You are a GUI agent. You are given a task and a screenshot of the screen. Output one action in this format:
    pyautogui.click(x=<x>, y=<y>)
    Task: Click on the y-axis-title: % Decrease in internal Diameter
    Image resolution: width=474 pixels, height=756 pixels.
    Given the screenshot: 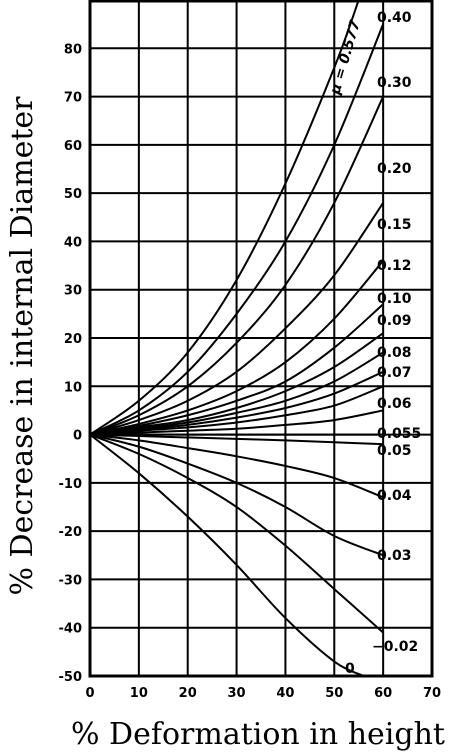 What is the action you would take?
    pyautogui.click(x=22, y=346)
    